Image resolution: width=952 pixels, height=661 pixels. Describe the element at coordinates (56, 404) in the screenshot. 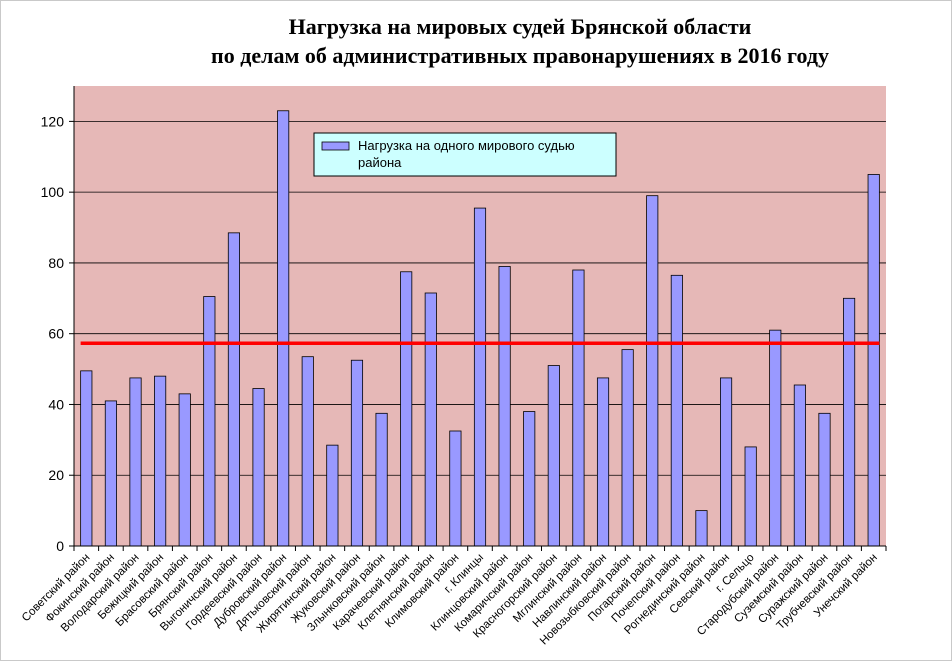

I see `y-tick-label: 40` at that location.